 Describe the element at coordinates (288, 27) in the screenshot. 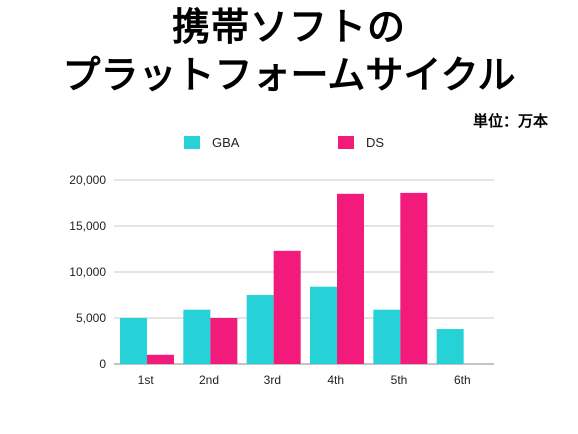

I see `chart-title-line-1: 携帯ソフトの` at that location.